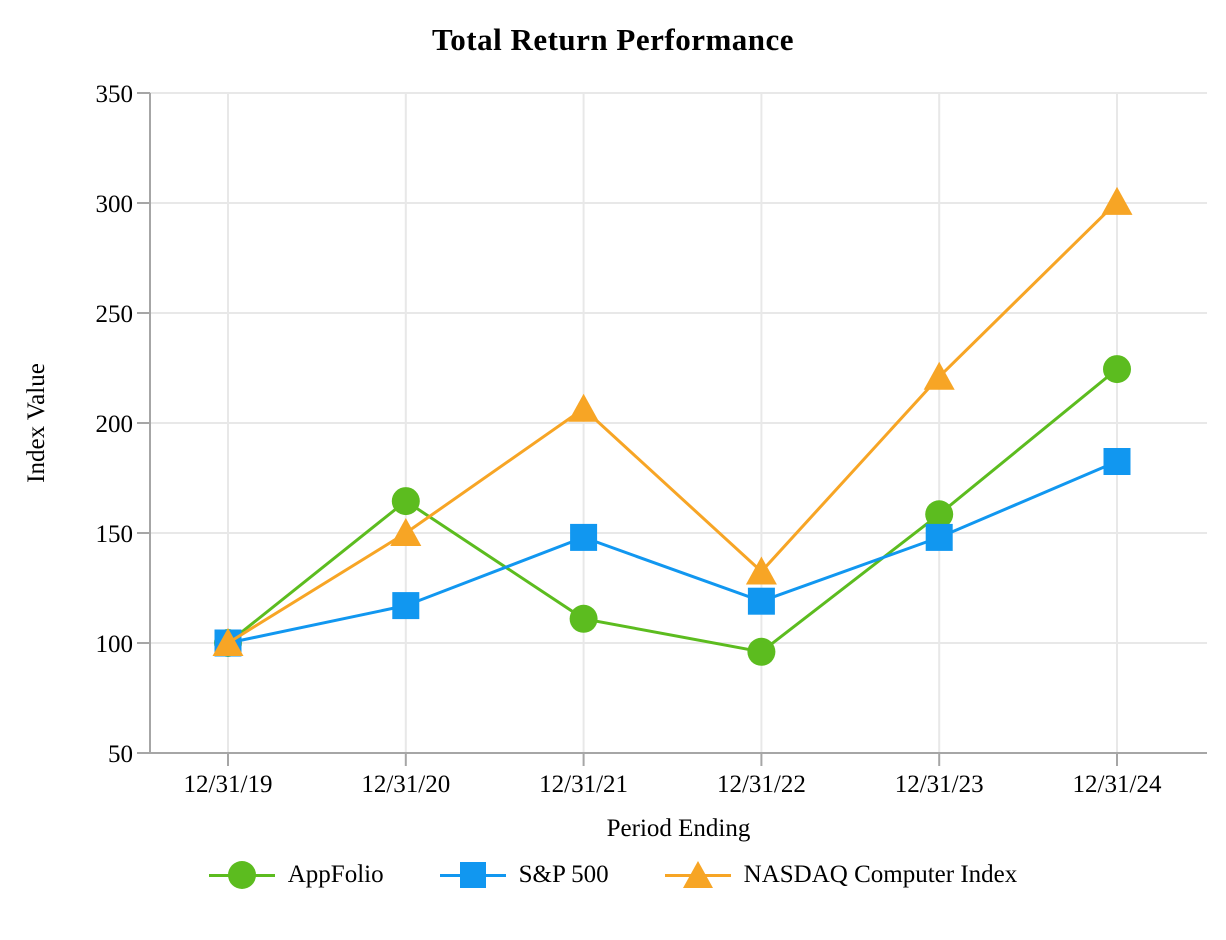  I want to click on x-tick-label: 12/31/21, so click(583, 784).